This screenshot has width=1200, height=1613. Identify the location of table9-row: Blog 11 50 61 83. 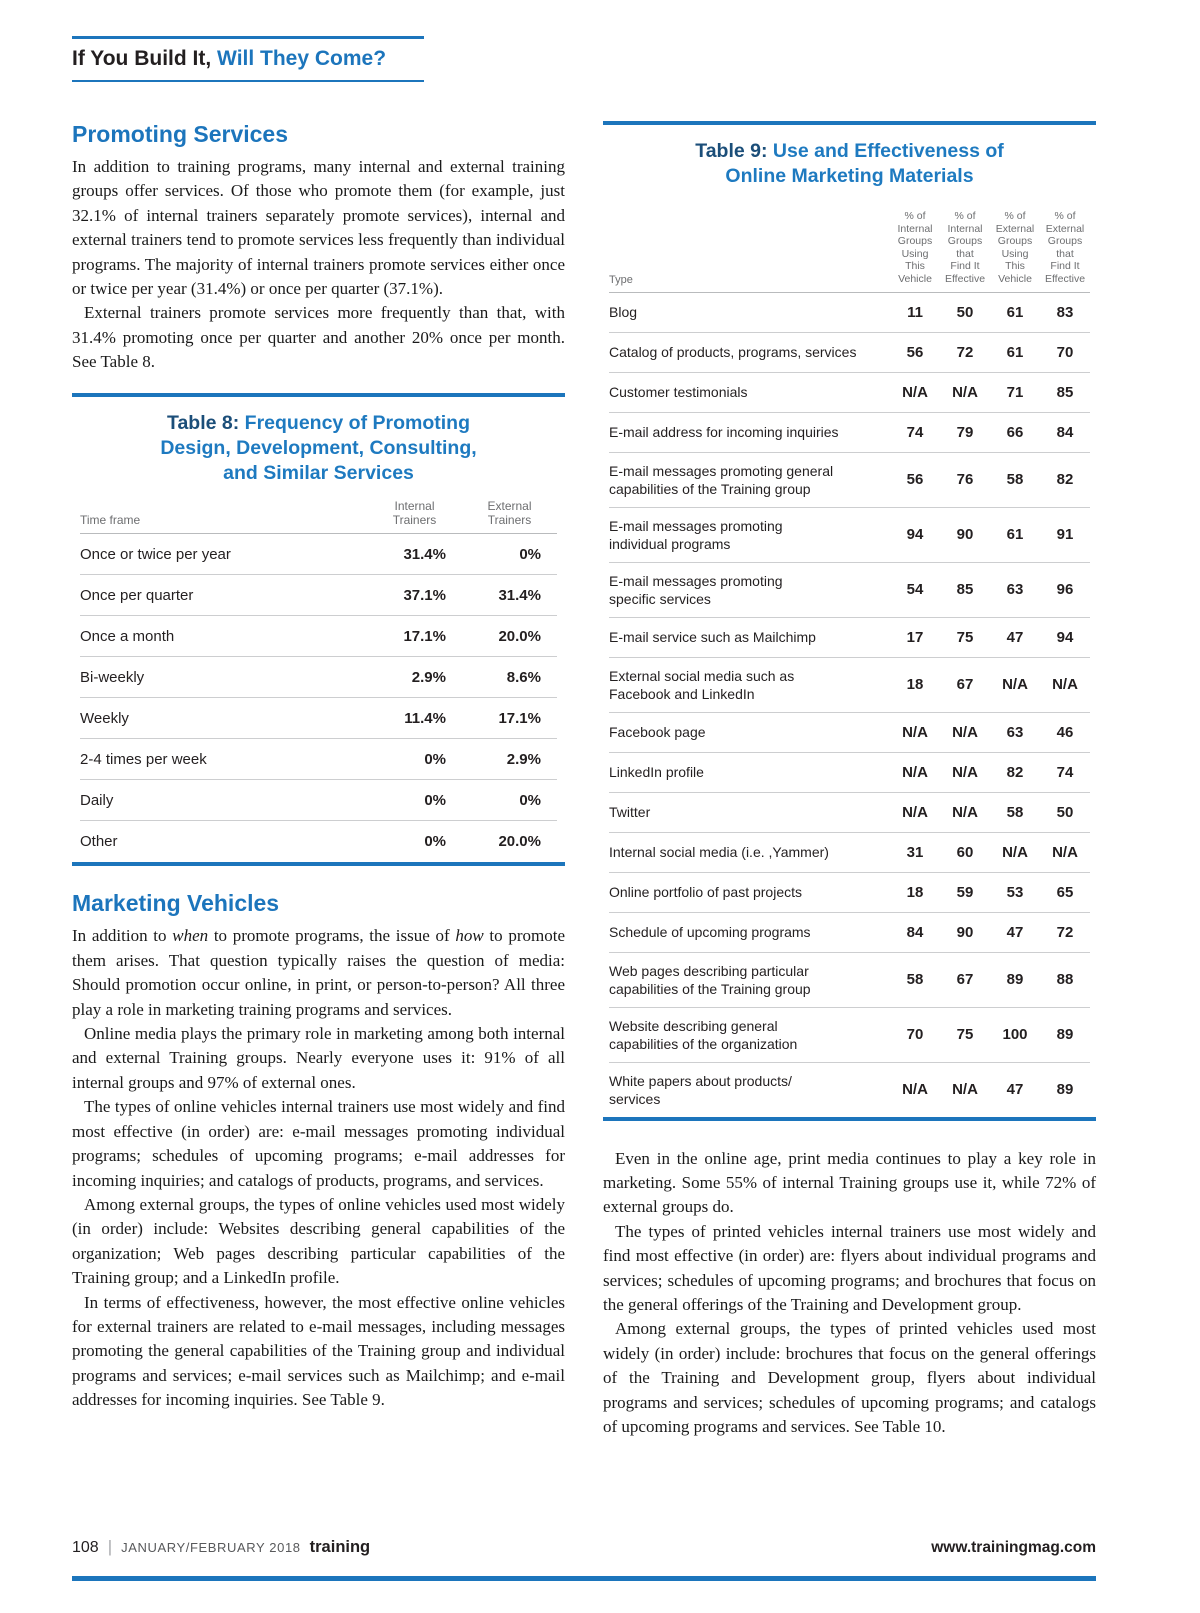
(849, 313).